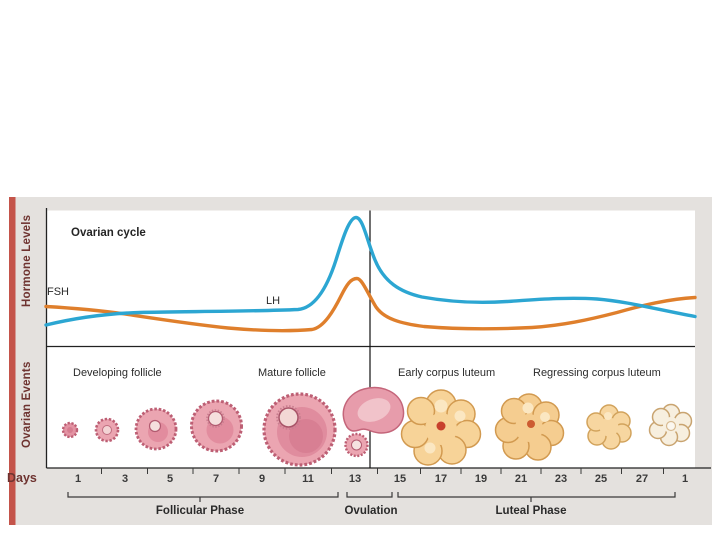 The height and width of the screenshot is (540, 720). I want to click on day-label-11: 11, so click(308, 479).